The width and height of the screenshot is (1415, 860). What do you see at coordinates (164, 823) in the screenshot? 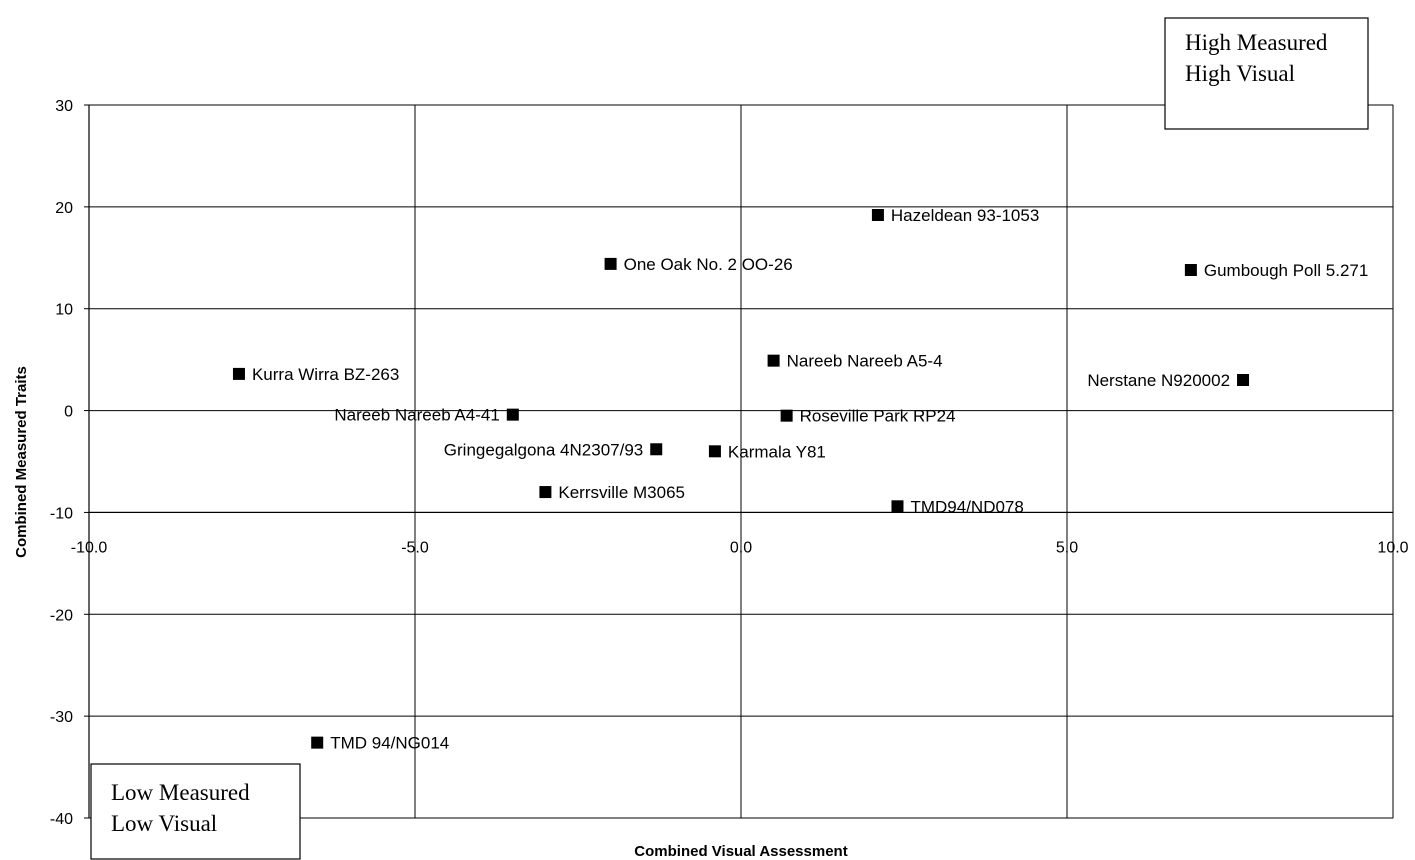
I see `quadrant-low-line-2: Low Visual` at bounding box center [164, 823].